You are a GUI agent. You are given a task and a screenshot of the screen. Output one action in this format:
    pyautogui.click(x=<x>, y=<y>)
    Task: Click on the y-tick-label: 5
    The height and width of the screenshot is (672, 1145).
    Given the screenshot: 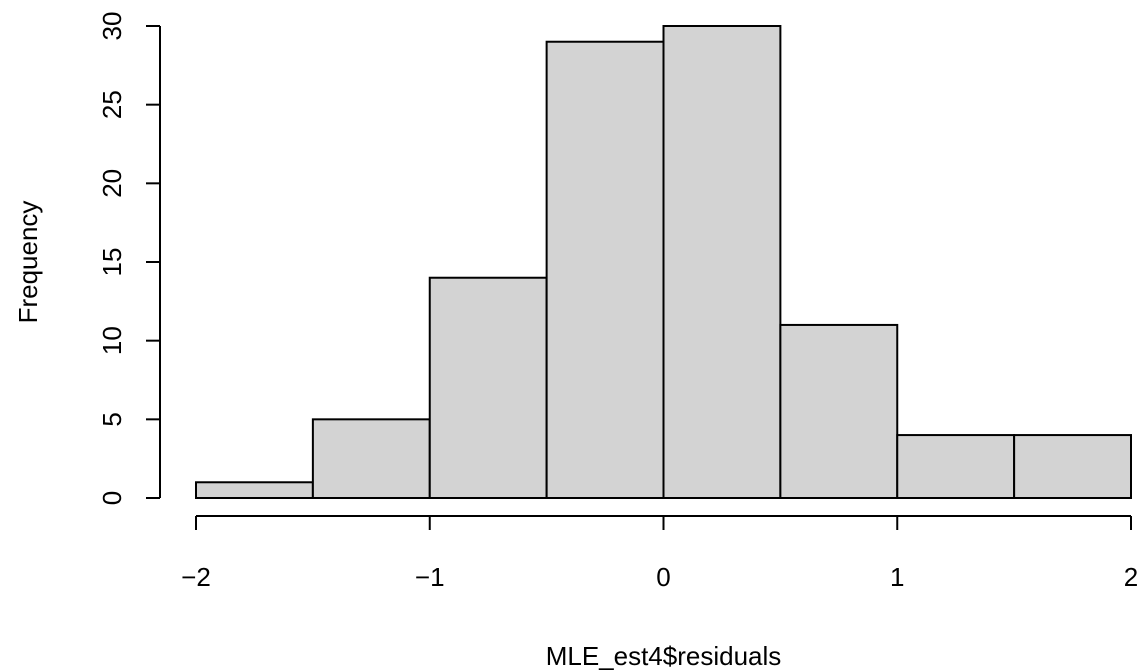 What is the action you would take?
    pyautogui.click(x=112, y=419)
    